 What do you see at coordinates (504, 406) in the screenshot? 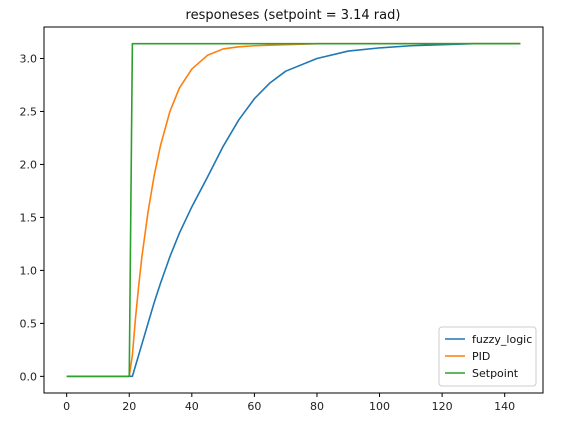
I see `x-tick-label: 140` at bounding box center [504, 406].